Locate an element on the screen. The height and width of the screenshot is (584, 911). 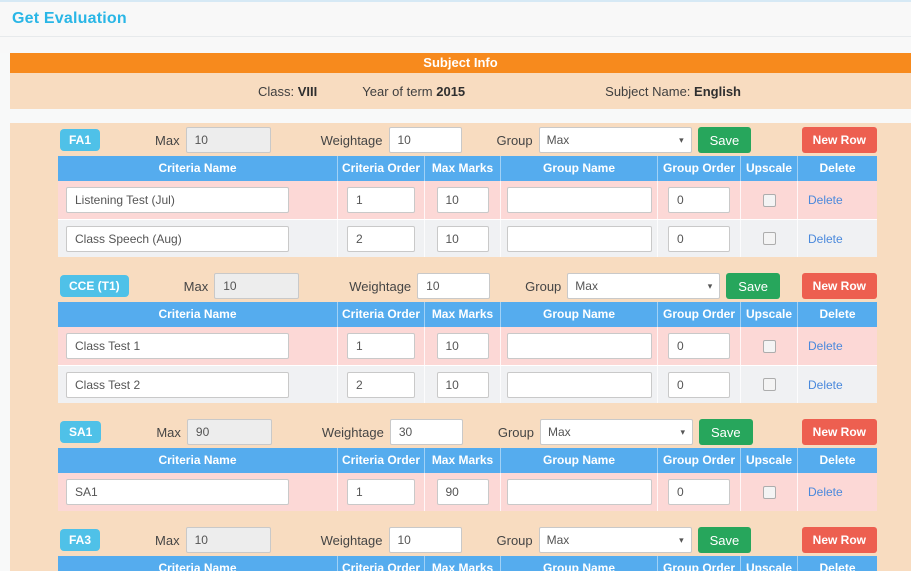
column-header-criteria-name: Criteria Name is located at coordinates (198, 168).